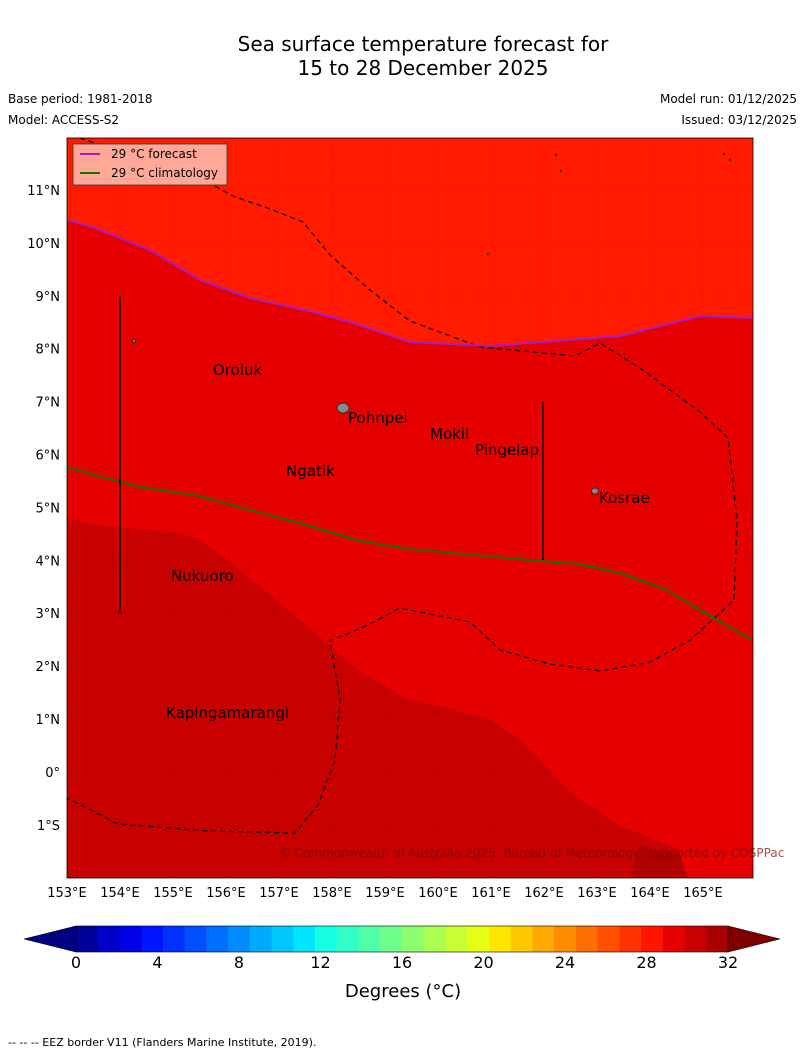 The image size is (804, 1058). I want to click on lat-tick-label: 1°S, so click(48, 826).